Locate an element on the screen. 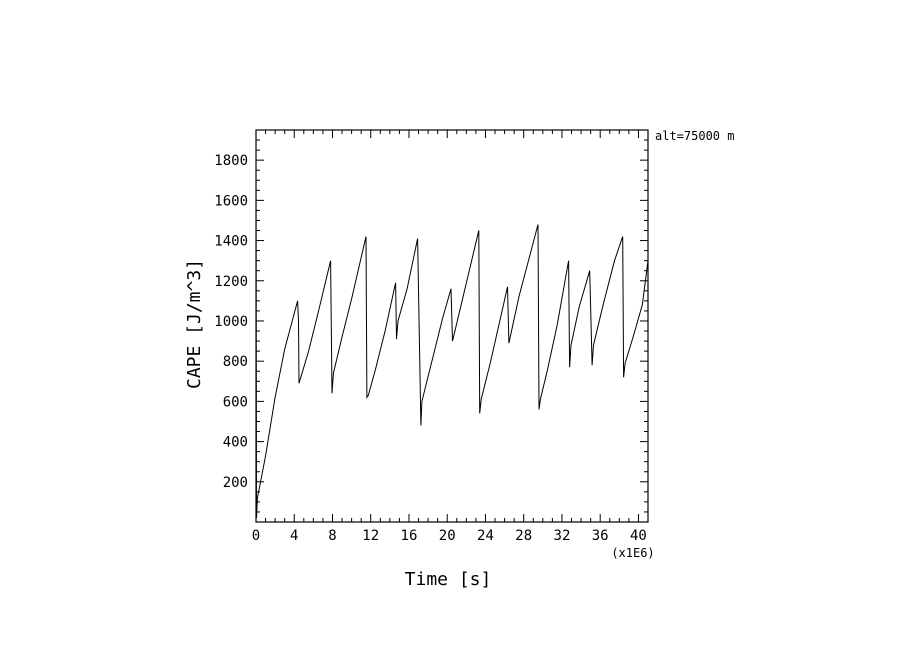 This screenshot has width=904, height=654. altitude-annotation: alt=75000 m is located at coordinates (694, 136).